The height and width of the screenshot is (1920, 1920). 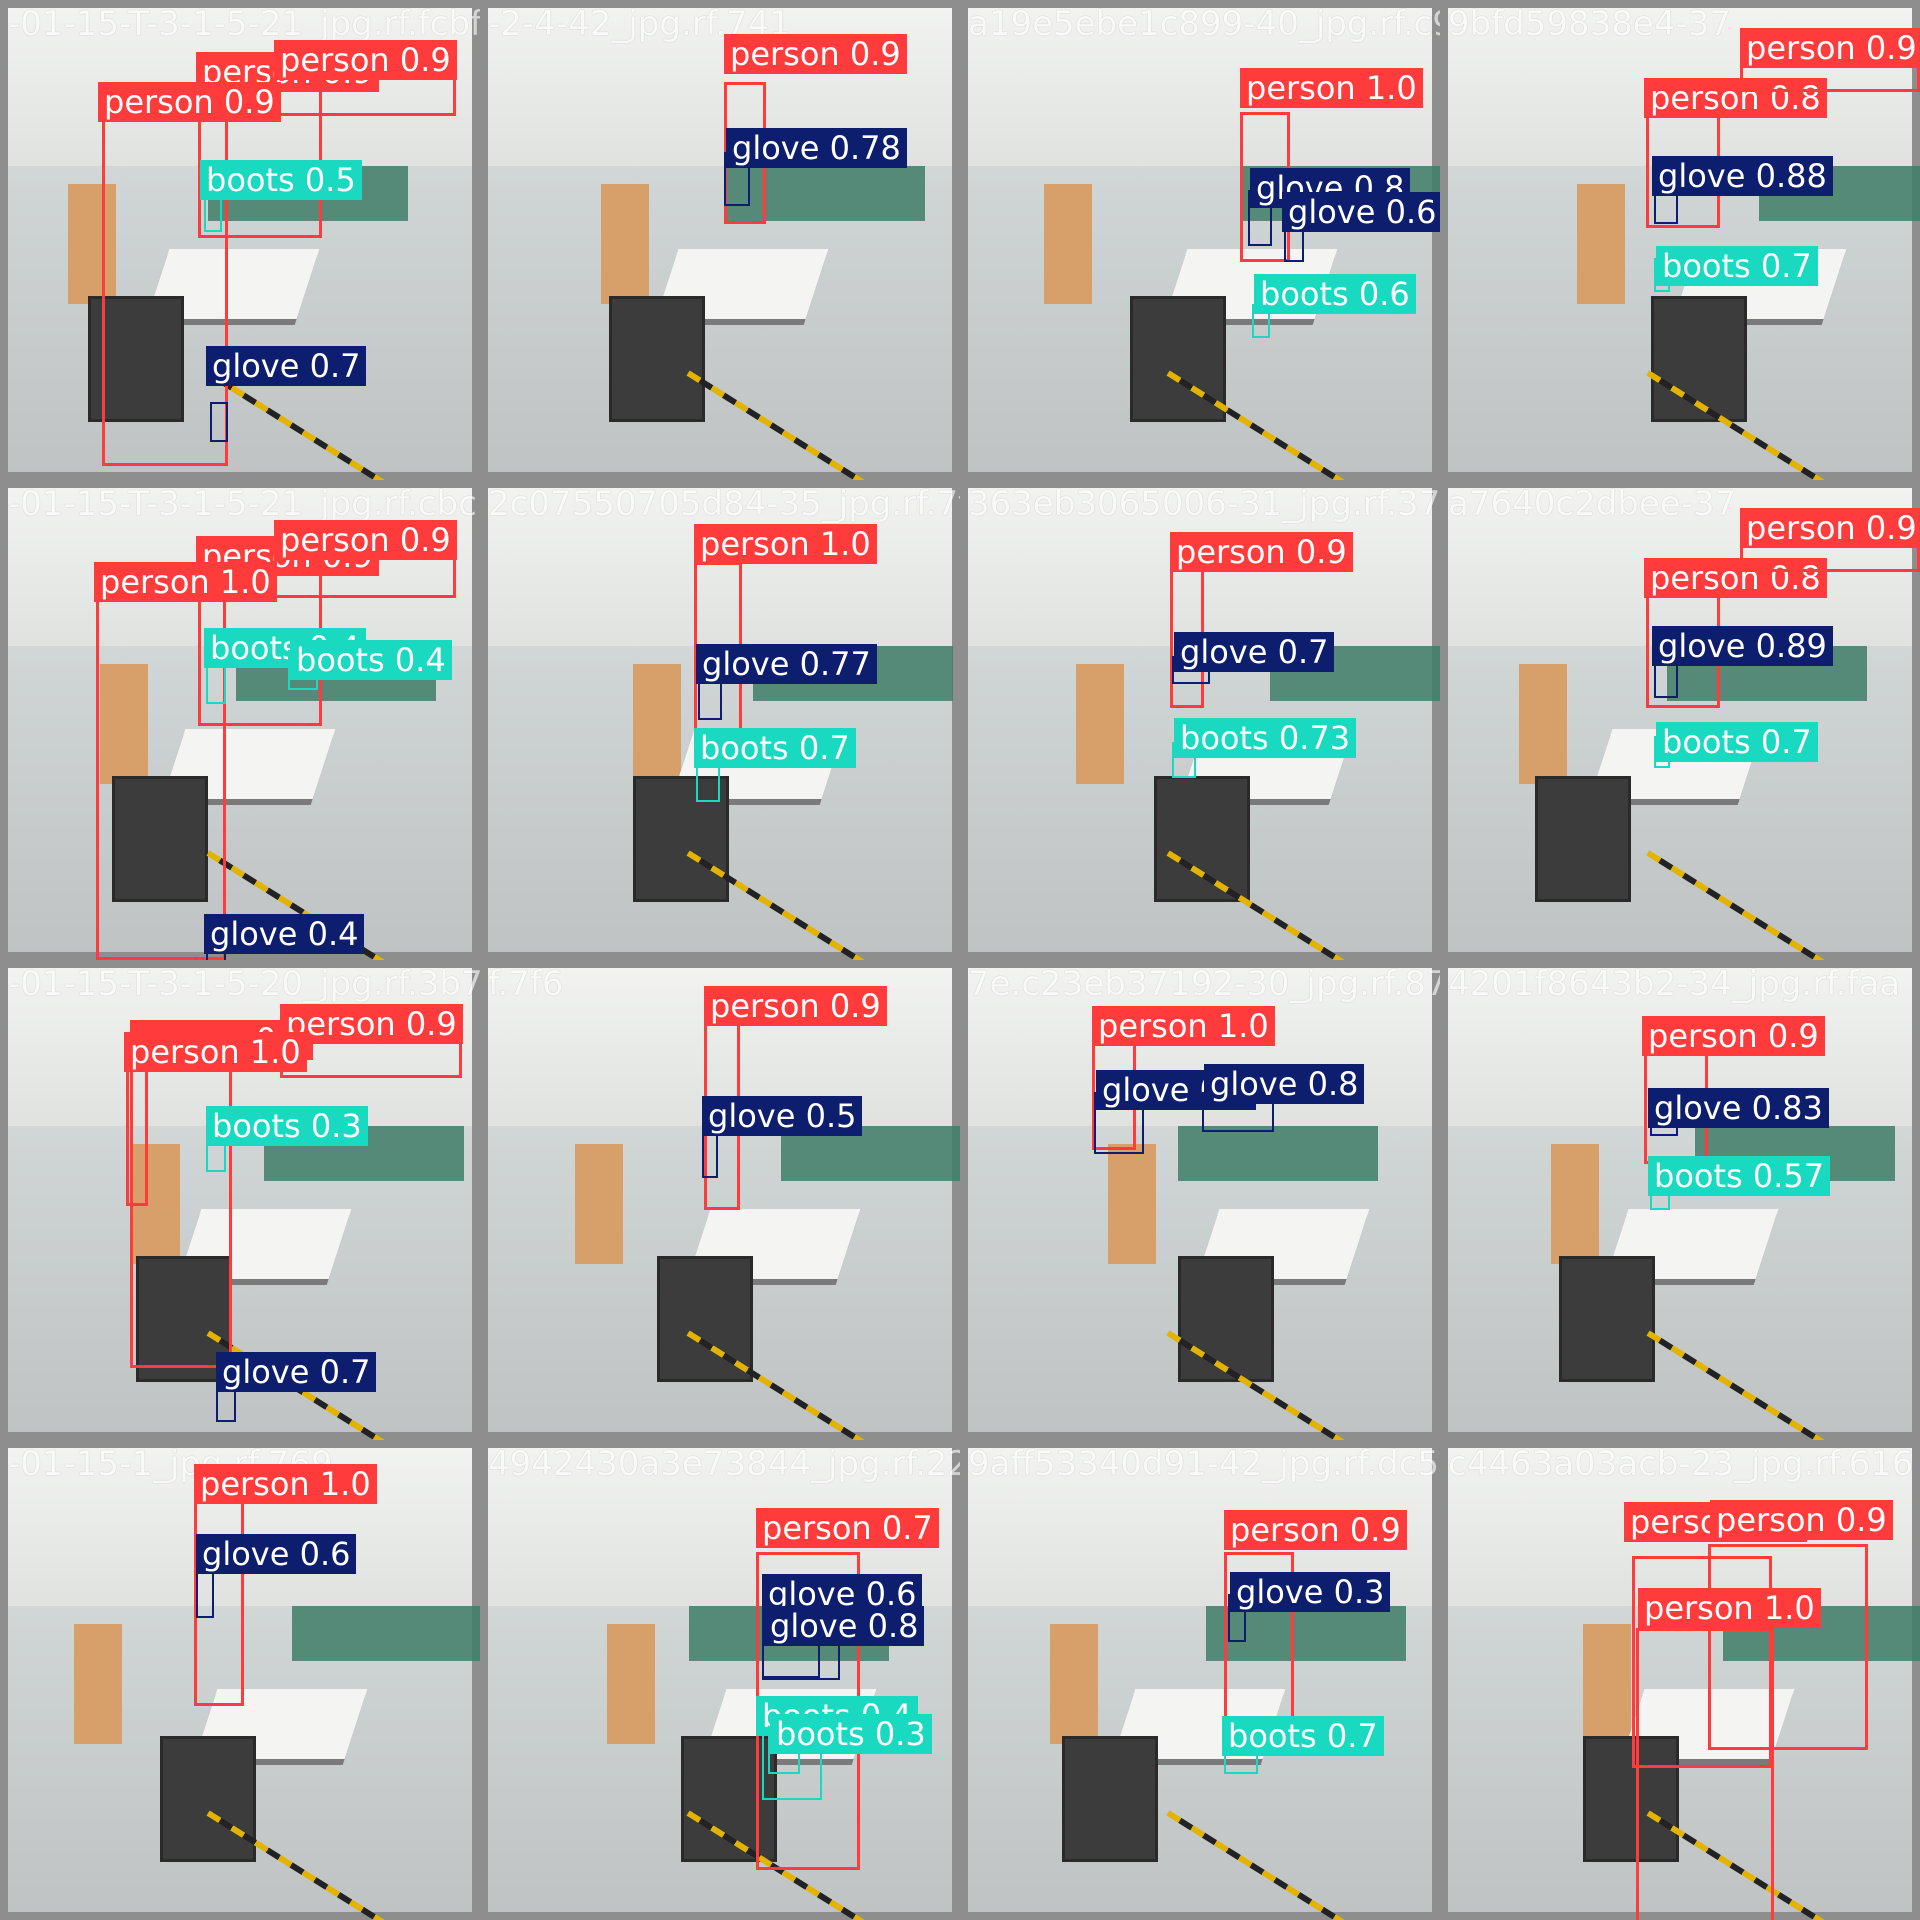 What do you see at coordinates (720, 1200) in the screenshot?
I see `detection-tile: f.7f6 person 0.9 glove 0.5` at bounding box center [720, 1200].